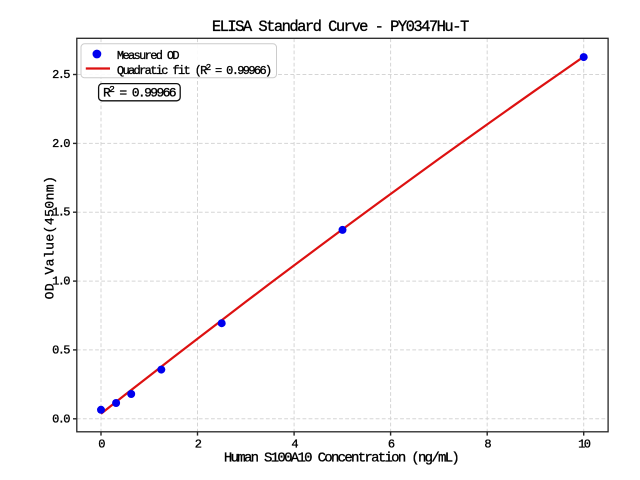 The height and width of the screenshot is (480, 640). What do you see at coordinates (487, 445) in the screenshot?
I see `svg-text: 8` at bounding box center [487, 445].